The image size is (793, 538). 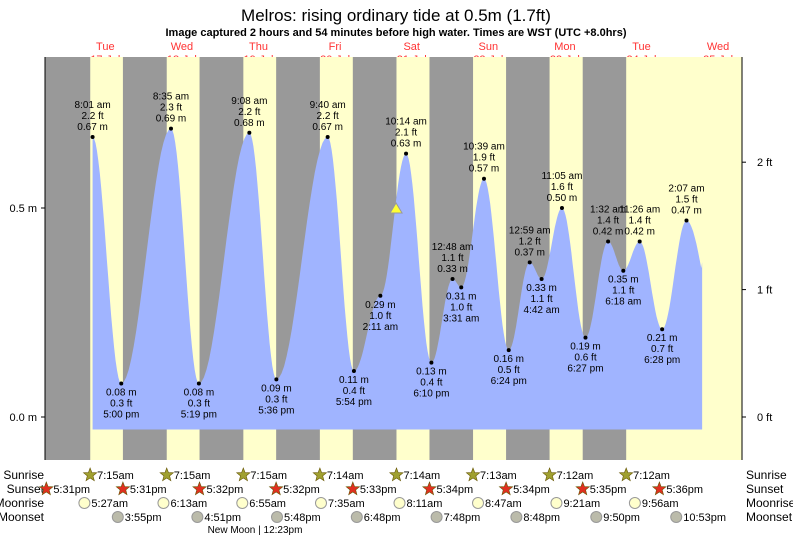 I want to click on tide-label: 1.1 ft, so click(x=623, y=291).